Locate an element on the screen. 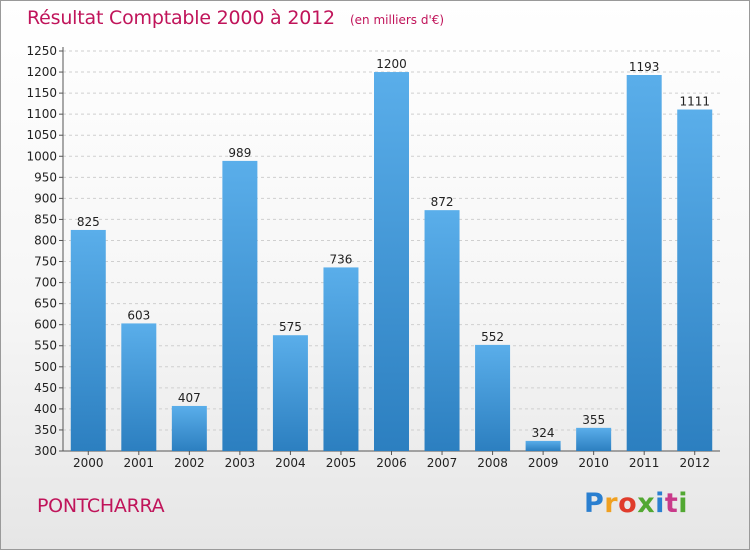 This screenshot has height=550, width=750. bar-2004 is located at coordinates (290, 393).